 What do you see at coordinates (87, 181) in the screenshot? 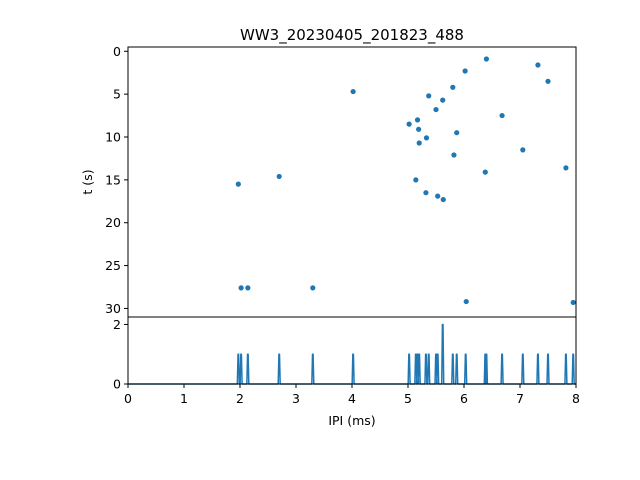
I see `top-y-axis-label: t (s)` at bounding box center [87, 181].